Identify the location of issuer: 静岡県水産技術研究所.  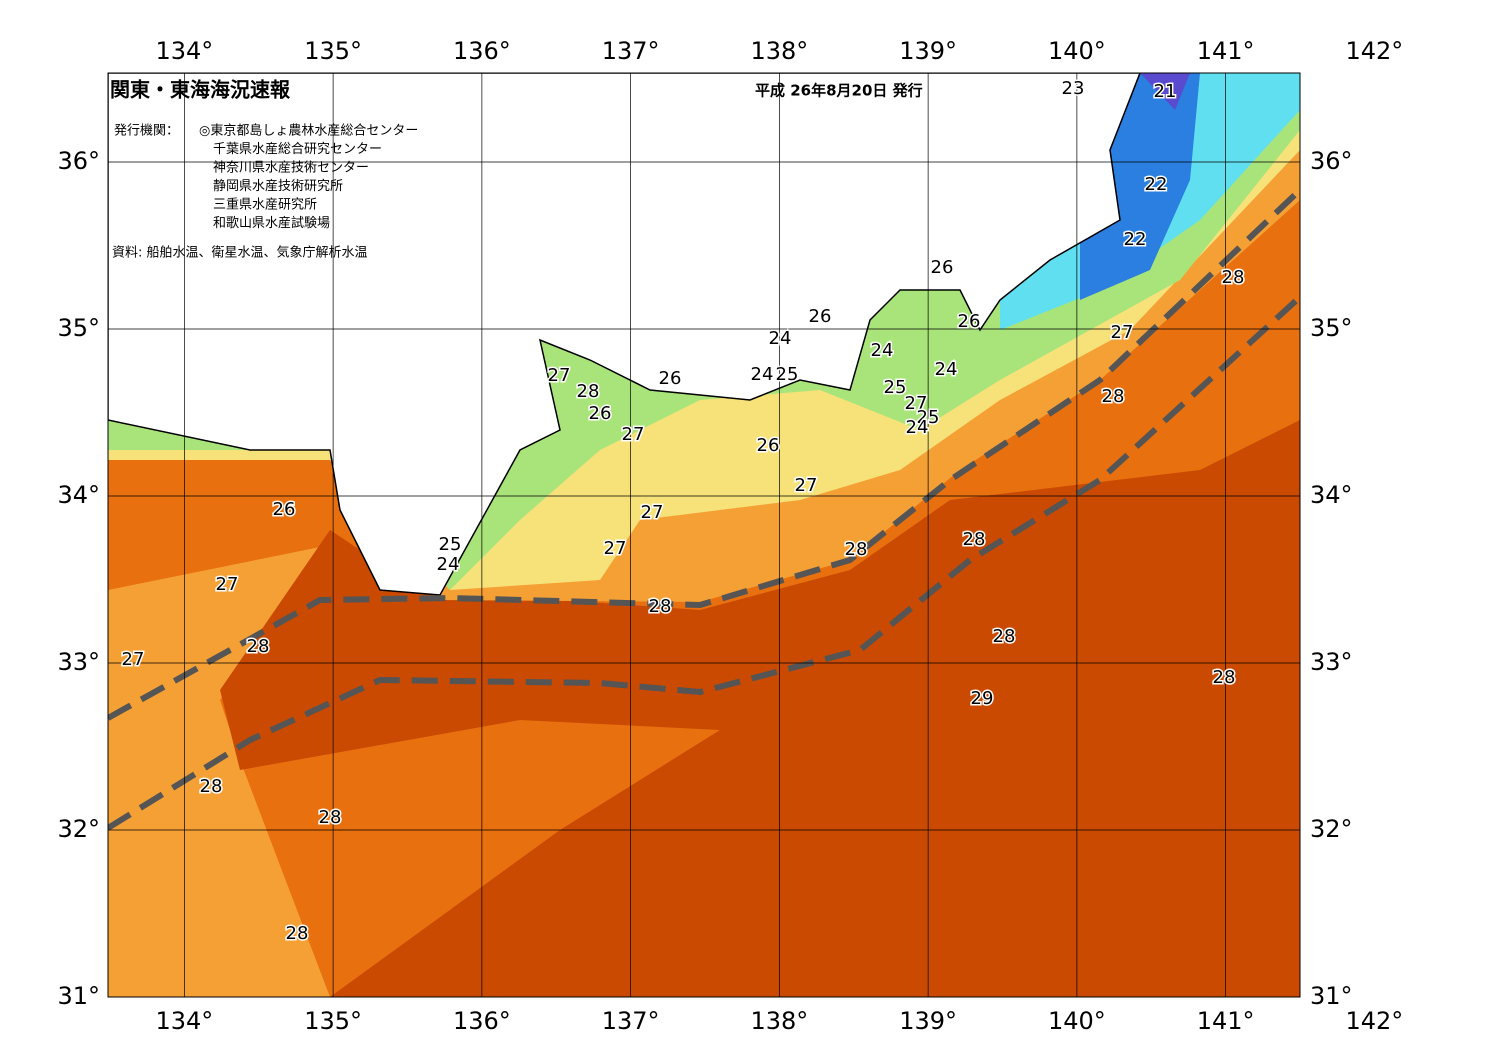
(278, 186).